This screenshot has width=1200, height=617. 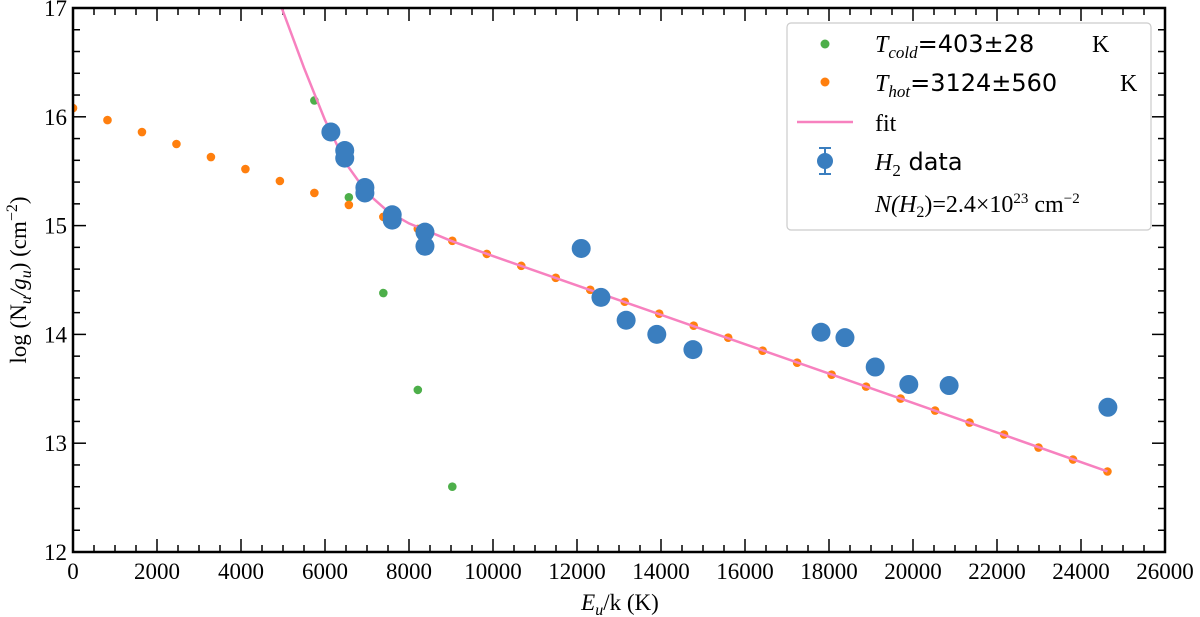 I want to click on legend-marker-hot, so click(x=825, y=82).